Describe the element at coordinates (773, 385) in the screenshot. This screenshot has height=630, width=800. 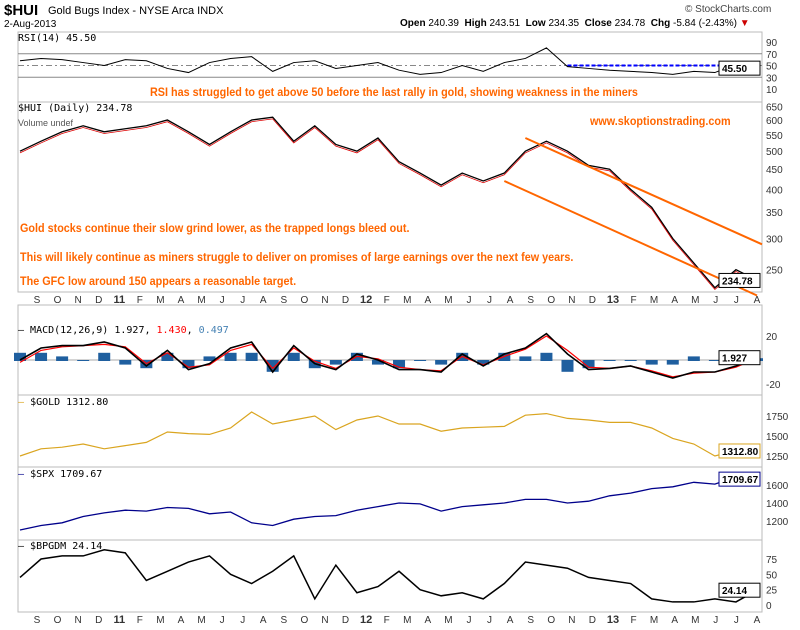
I see `y-tick-label: -20` at that location.